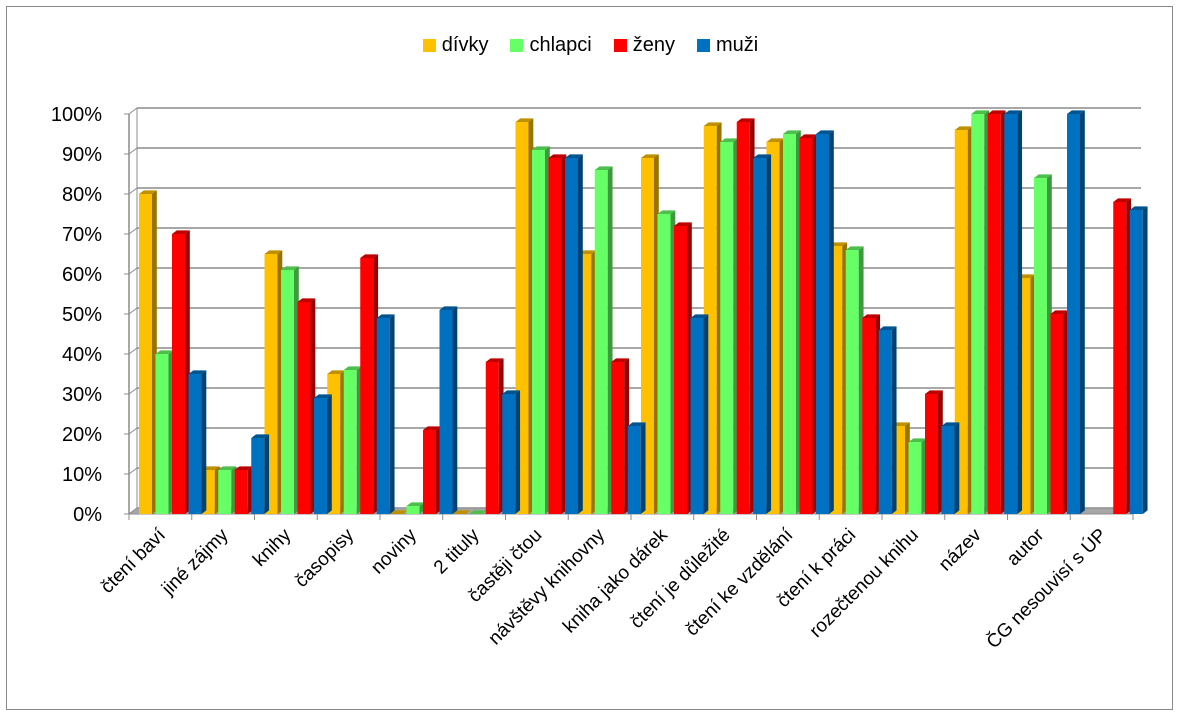 This screenshot has height=718, width=1181. I want to click on legend-item: dívky, so click(455, 45).